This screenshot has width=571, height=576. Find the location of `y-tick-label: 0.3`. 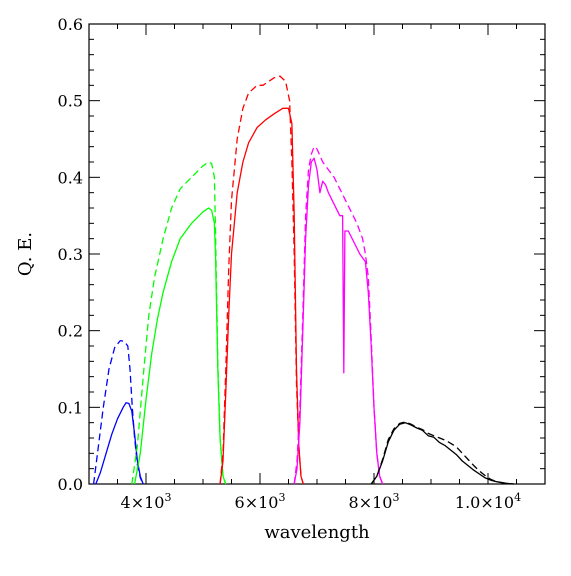

y-tick-label: 0.3 is located at coordinates (70, 254).